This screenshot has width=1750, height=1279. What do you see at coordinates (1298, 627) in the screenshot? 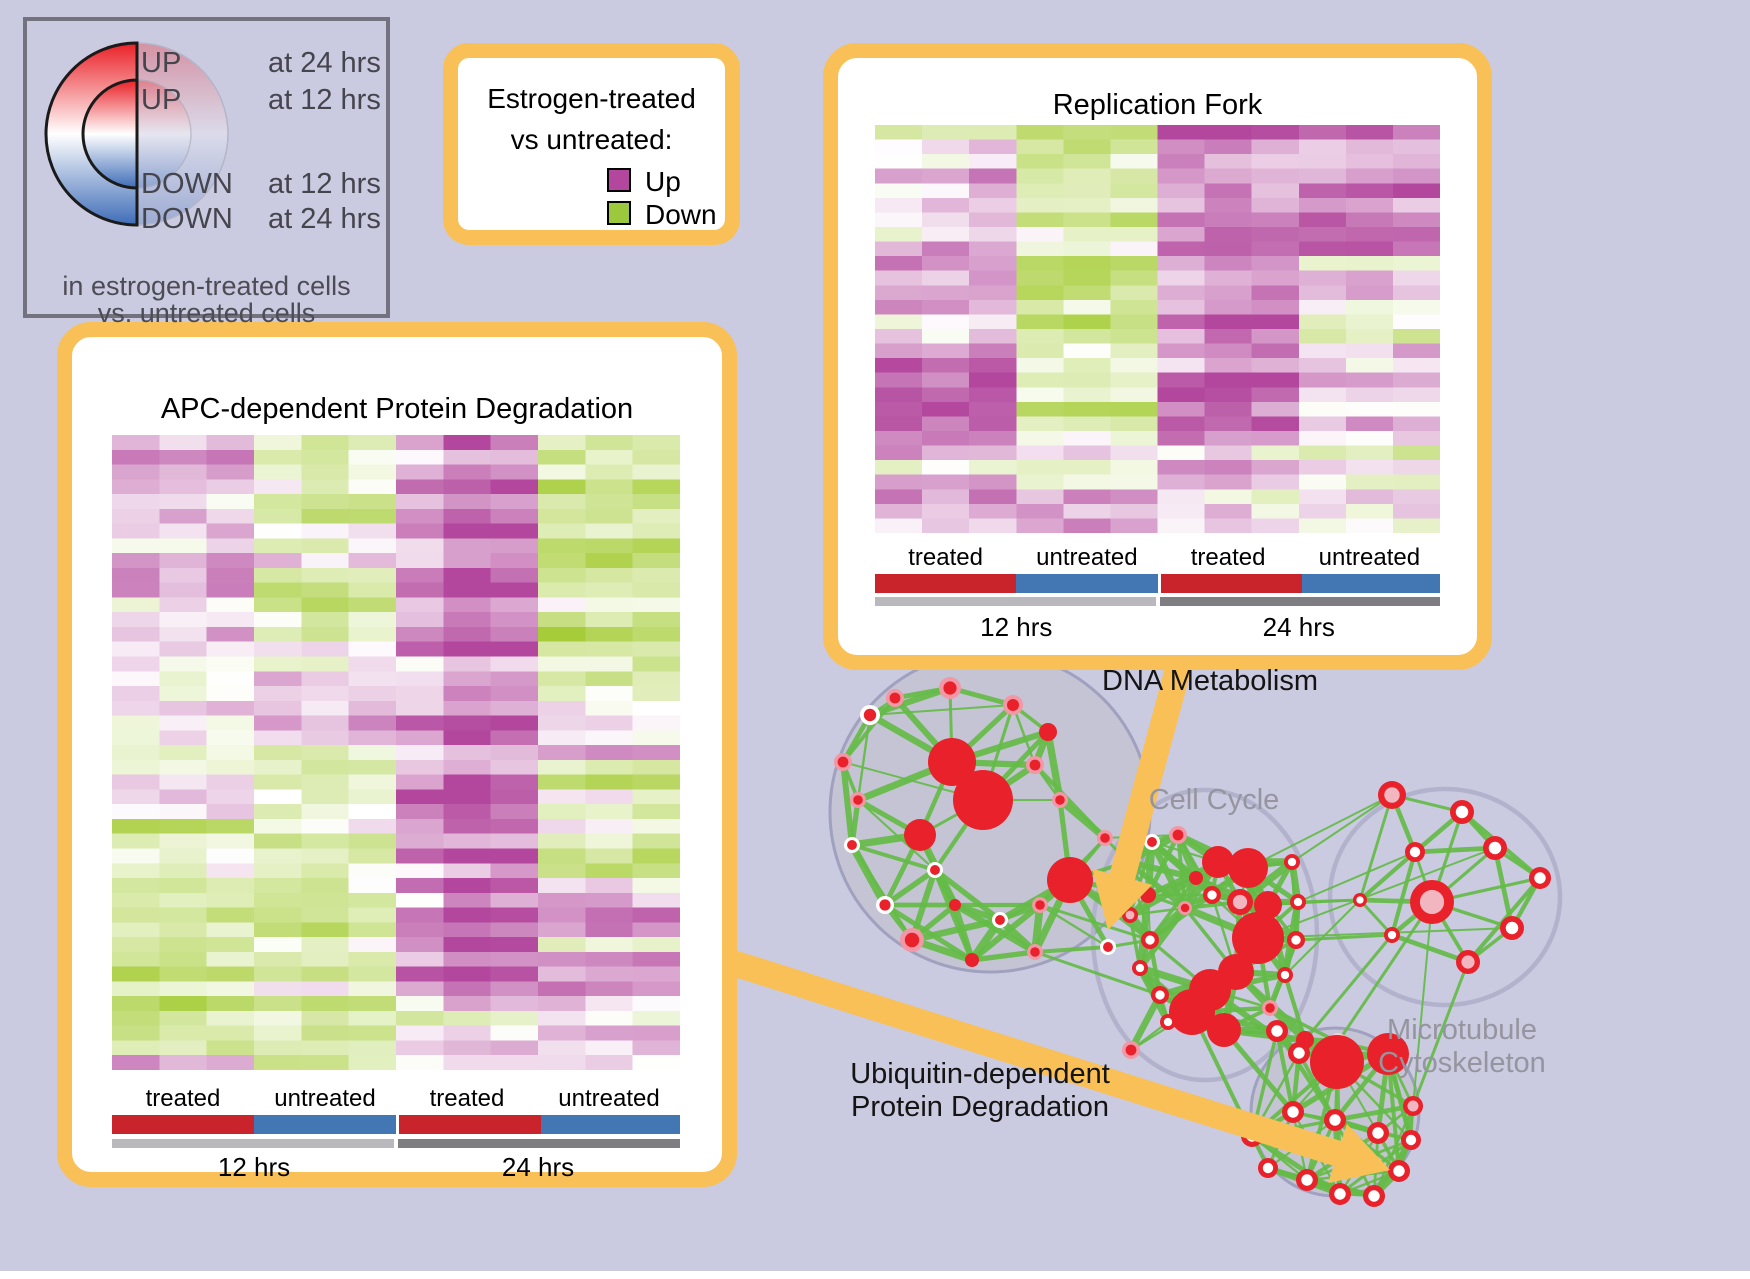
I see `time-group-label: 24 hrs` at bounding box center [1298, 627].